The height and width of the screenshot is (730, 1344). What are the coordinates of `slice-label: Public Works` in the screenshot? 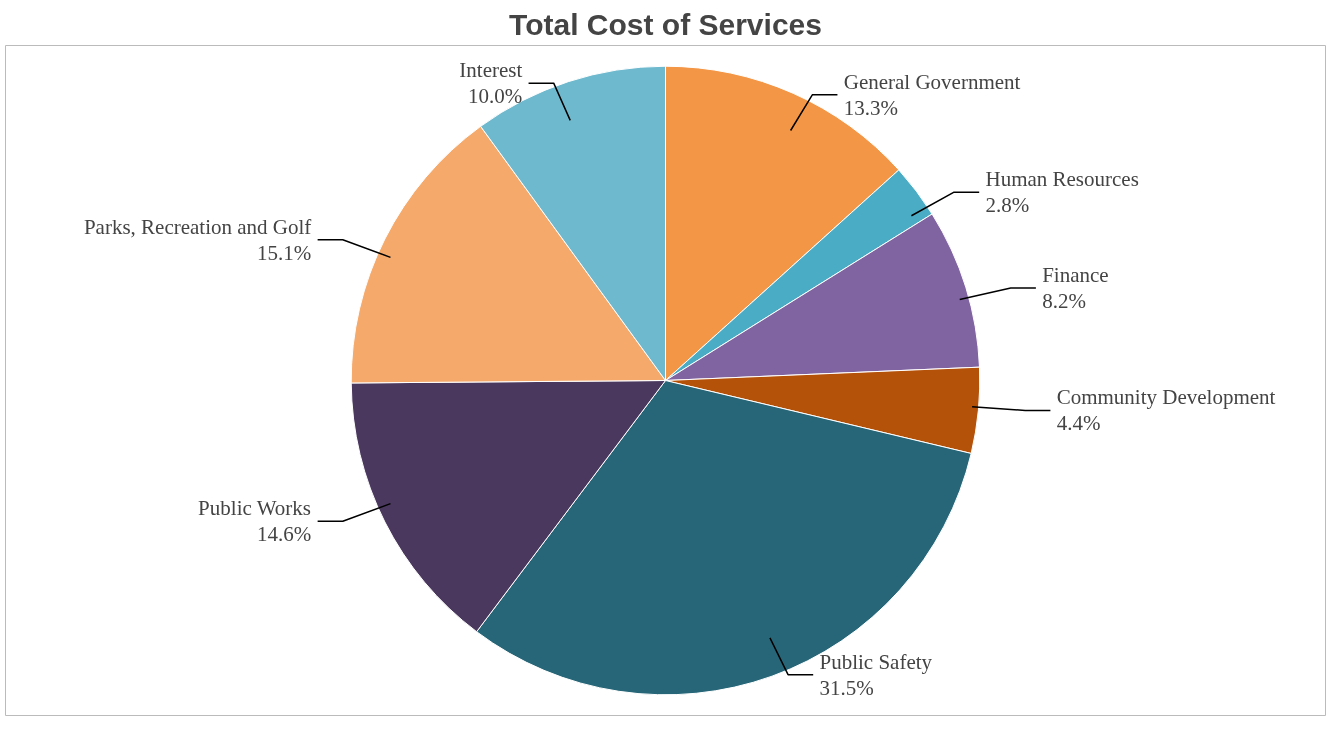 It's located at (254, 508).